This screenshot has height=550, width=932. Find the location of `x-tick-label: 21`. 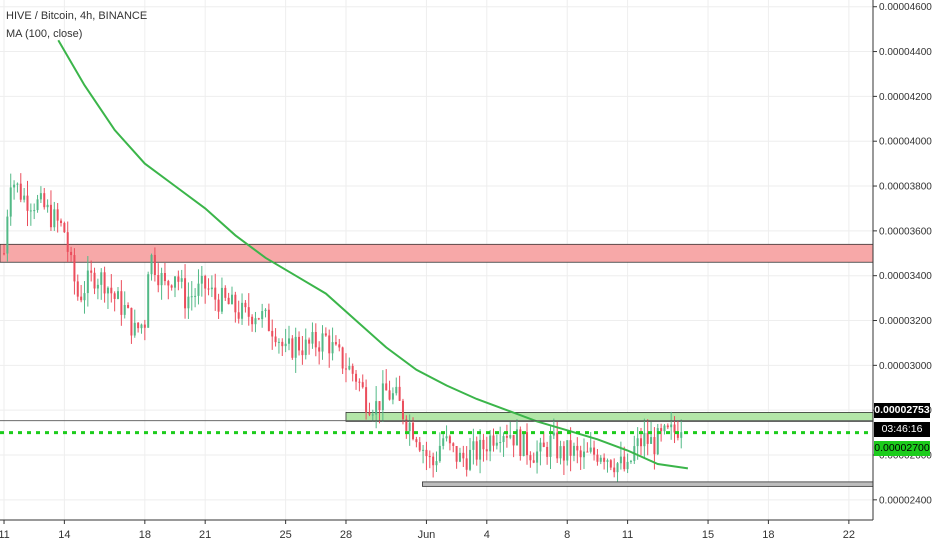

x-tick-label: 21 is located at coordinates (205, 535).